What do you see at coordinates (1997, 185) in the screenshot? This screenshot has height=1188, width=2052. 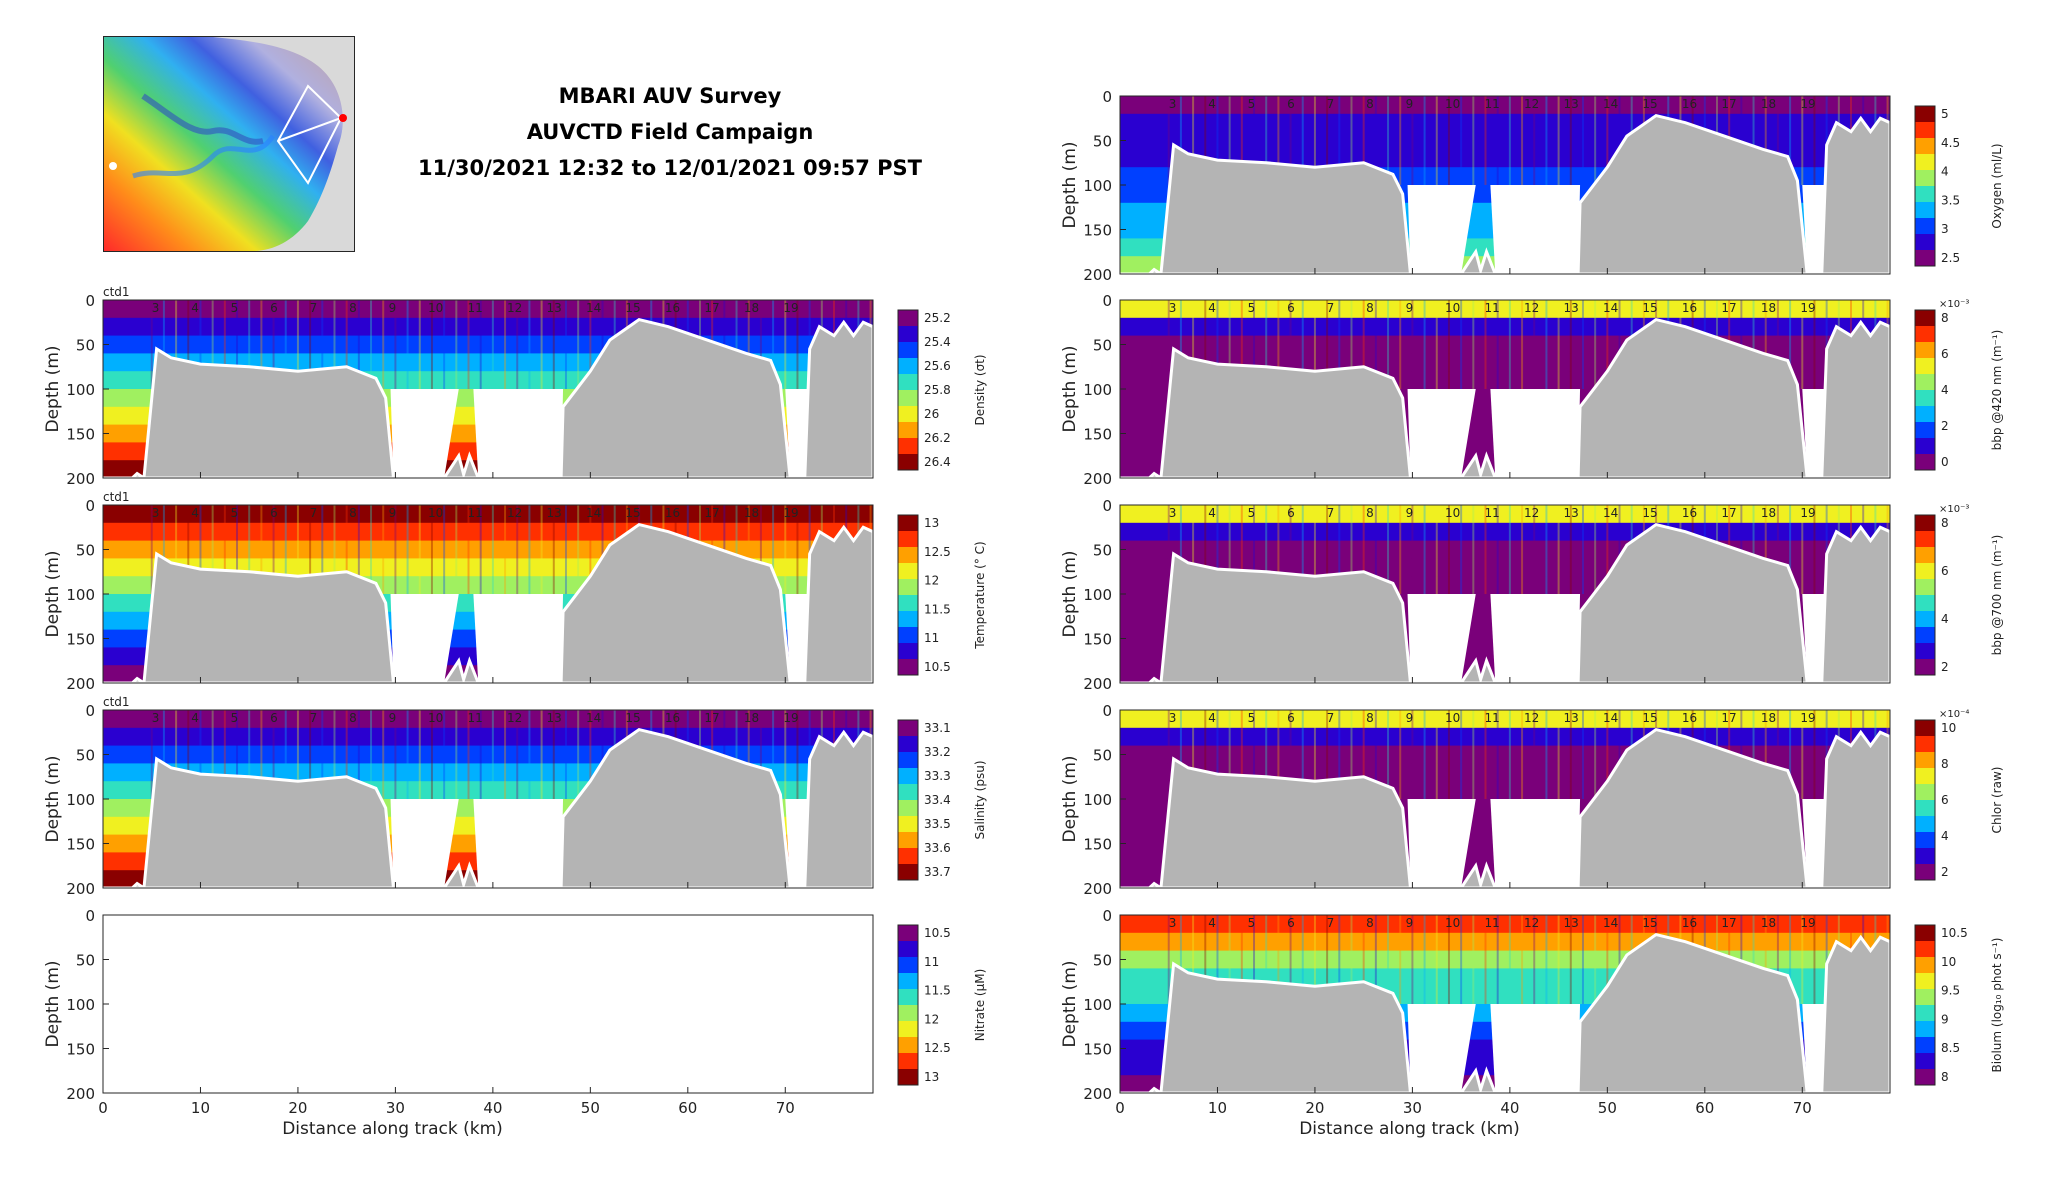 I see `colorbar-label: Oxygen (ml/L)` at bounding box center [1997, 185].